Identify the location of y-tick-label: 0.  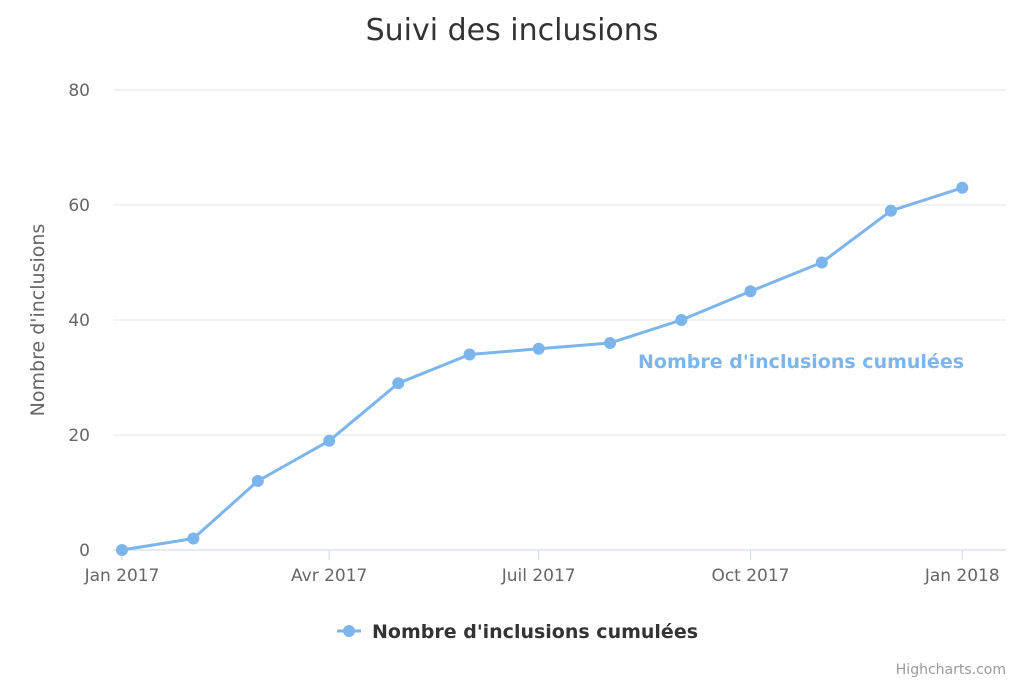
(84, 551).